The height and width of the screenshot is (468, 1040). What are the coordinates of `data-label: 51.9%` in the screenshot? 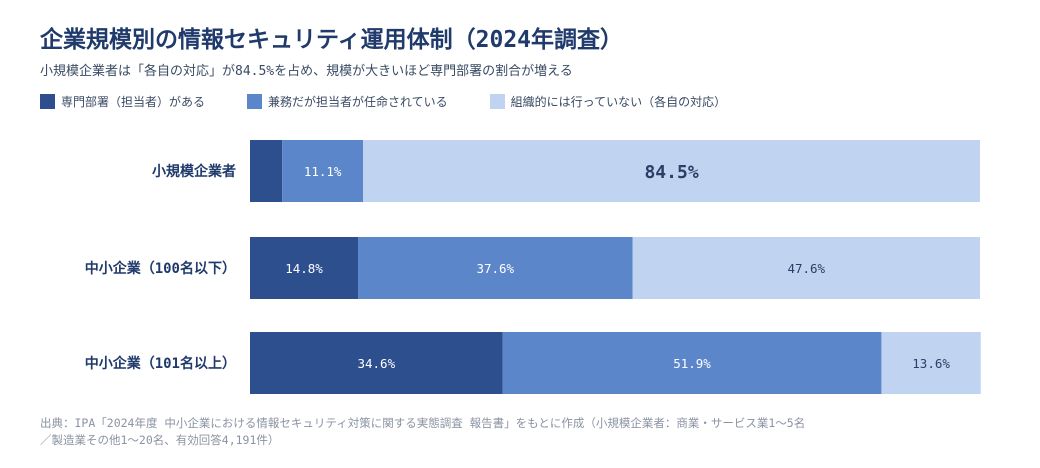 It's located at (692, 363).